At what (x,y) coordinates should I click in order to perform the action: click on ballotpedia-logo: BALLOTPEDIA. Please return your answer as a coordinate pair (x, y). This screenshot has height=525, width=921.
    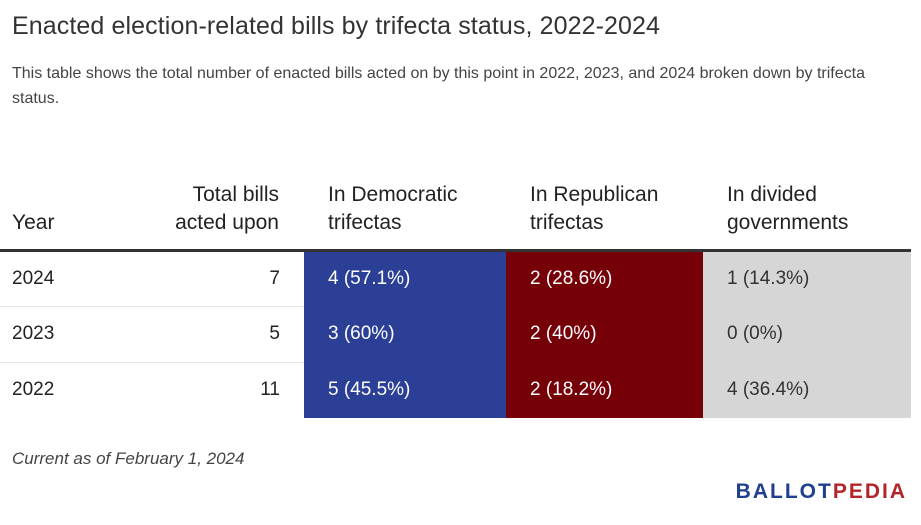
    Looking at the image, I should click on (821, 492).